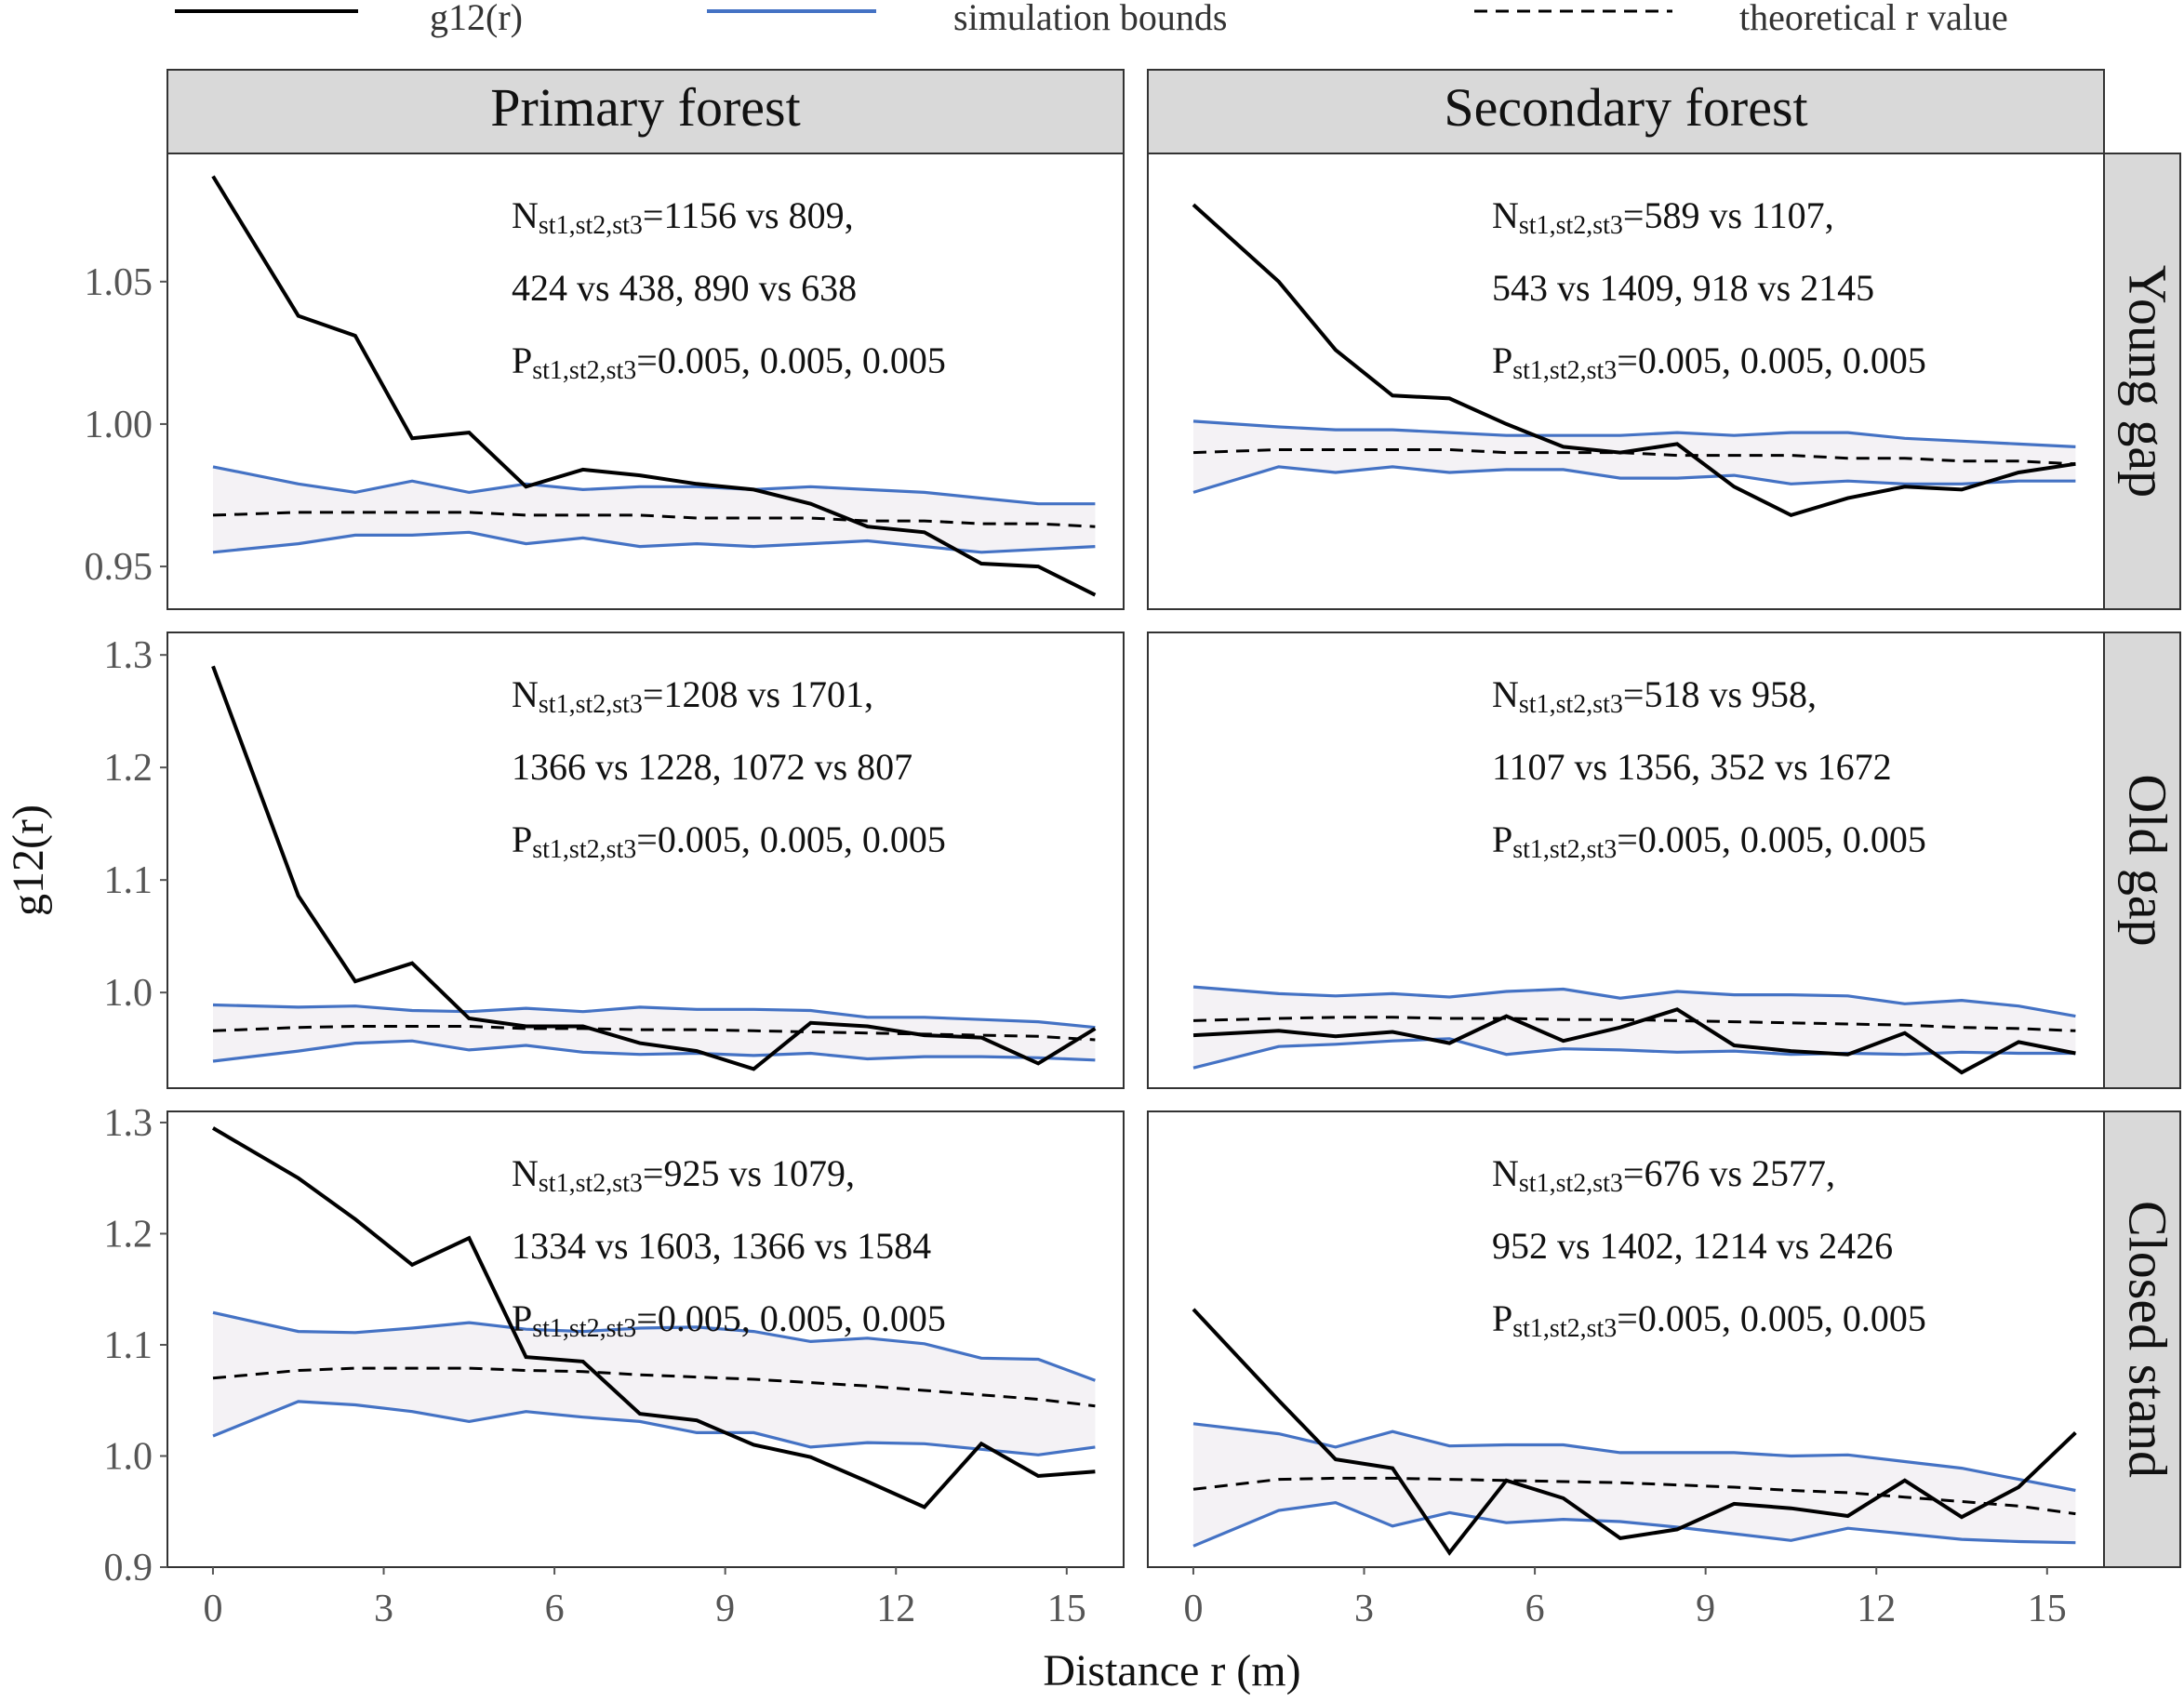 The width and height of the screenshot is (2184, 1702). What do you see at coordinates (2148, 1339) in the screenshot?
I see `row-label-closed-stand: Closed stand` at bounding box center [2148, 1339].